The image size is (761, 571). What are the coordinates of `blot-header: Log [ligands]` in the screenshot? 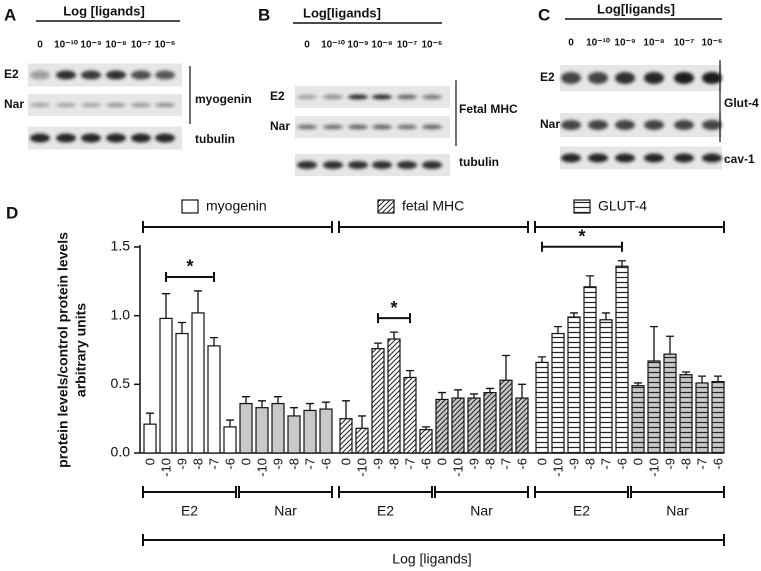 It's located at (104, 10).